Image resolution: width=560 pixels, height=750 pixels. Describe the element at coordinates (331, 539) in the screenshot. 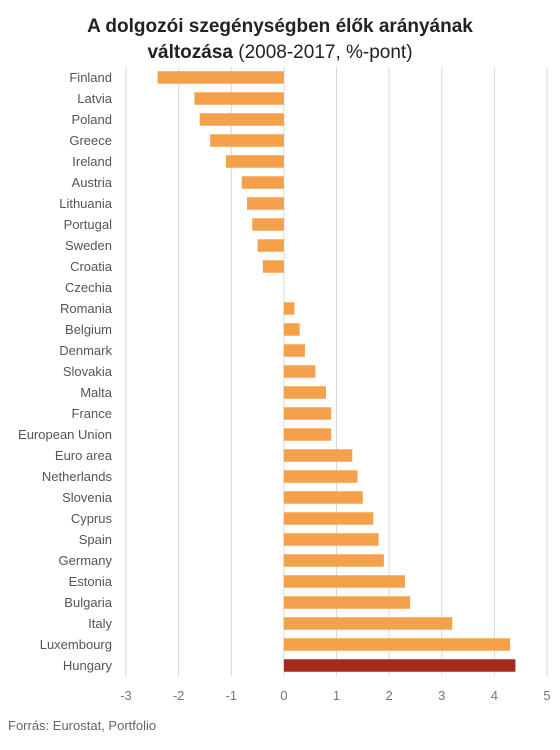

I see `bar-spain` at that location.